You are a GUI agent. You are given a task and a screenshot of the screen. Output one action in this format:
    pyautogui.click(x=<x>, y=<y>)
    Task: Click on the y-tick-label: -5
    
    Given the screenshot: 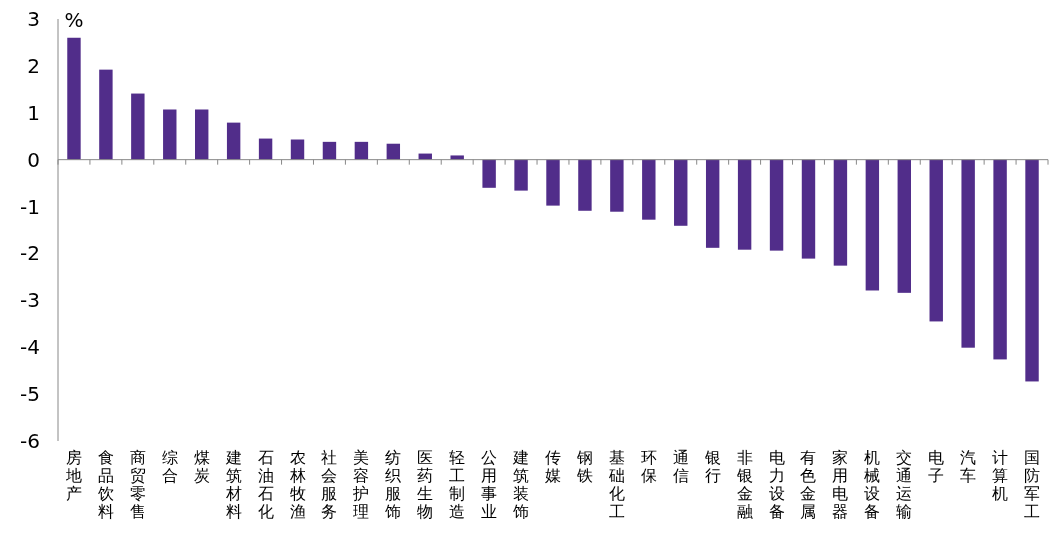 What is the action you would take?
    pyautogui.click(x=30, y=394)
    